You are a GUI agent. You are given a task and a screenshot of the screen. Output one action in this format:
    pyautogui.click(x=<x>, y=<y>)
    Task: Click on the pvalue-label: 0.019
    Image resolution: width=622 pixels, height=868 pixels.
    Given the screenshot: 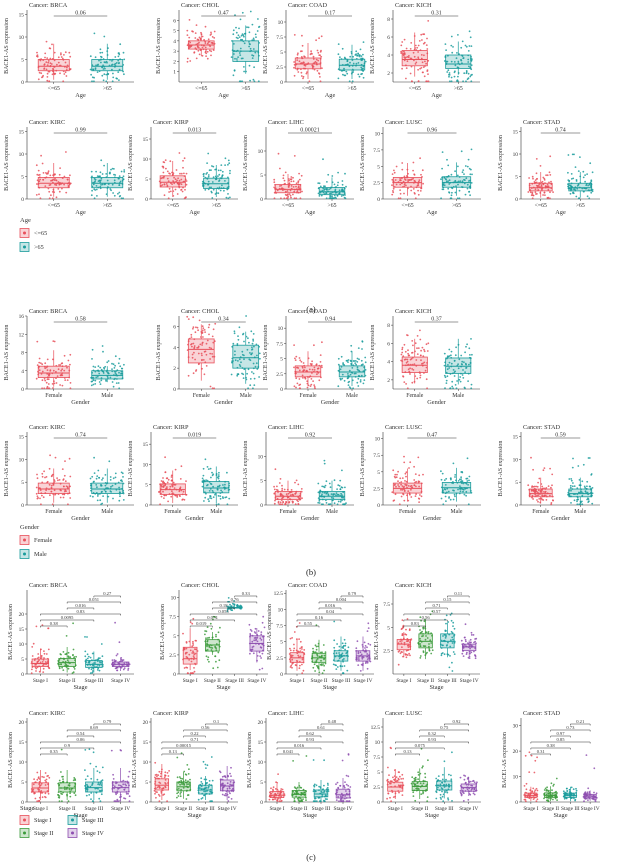 What is the action you would take?
    pyautogui.click(x=201, y=623)
    